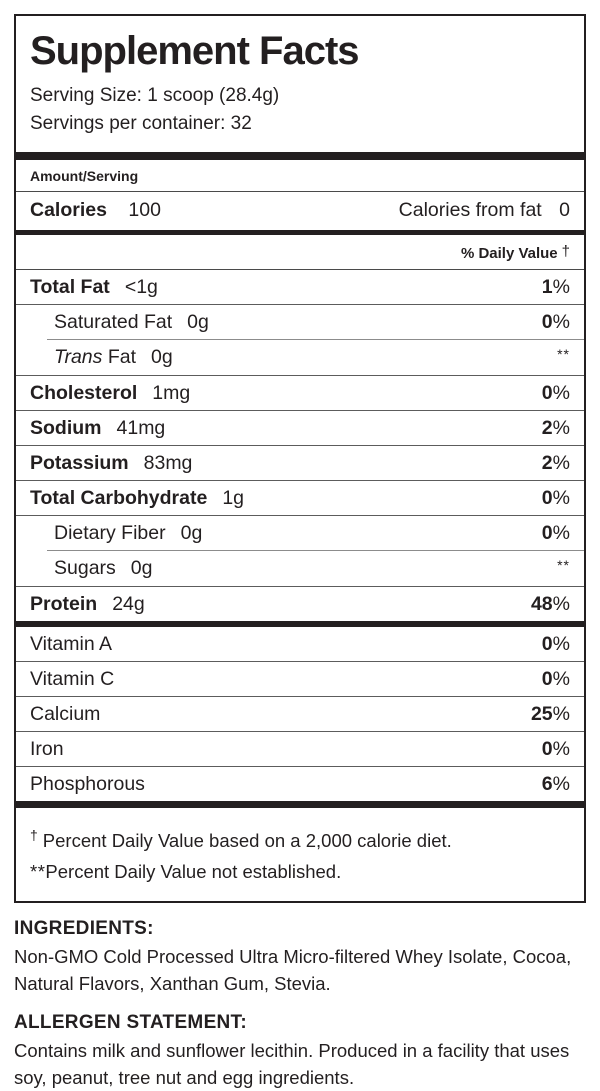  I want to click on nutrient-left: Total Fat <1g, so click(94, 287).